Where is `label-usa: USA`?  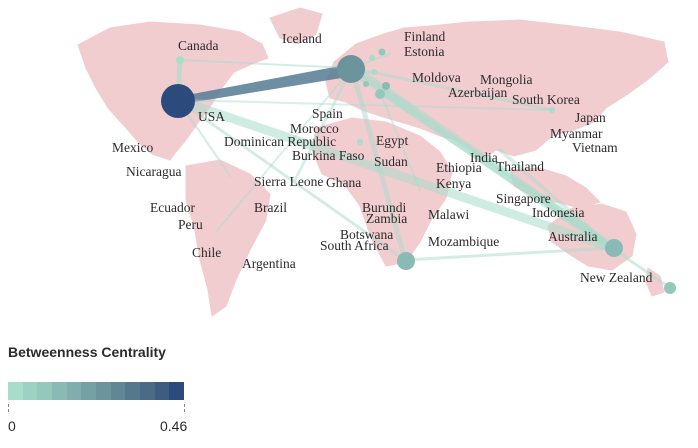 label-usa: USA is located at coordinates (211, 116).